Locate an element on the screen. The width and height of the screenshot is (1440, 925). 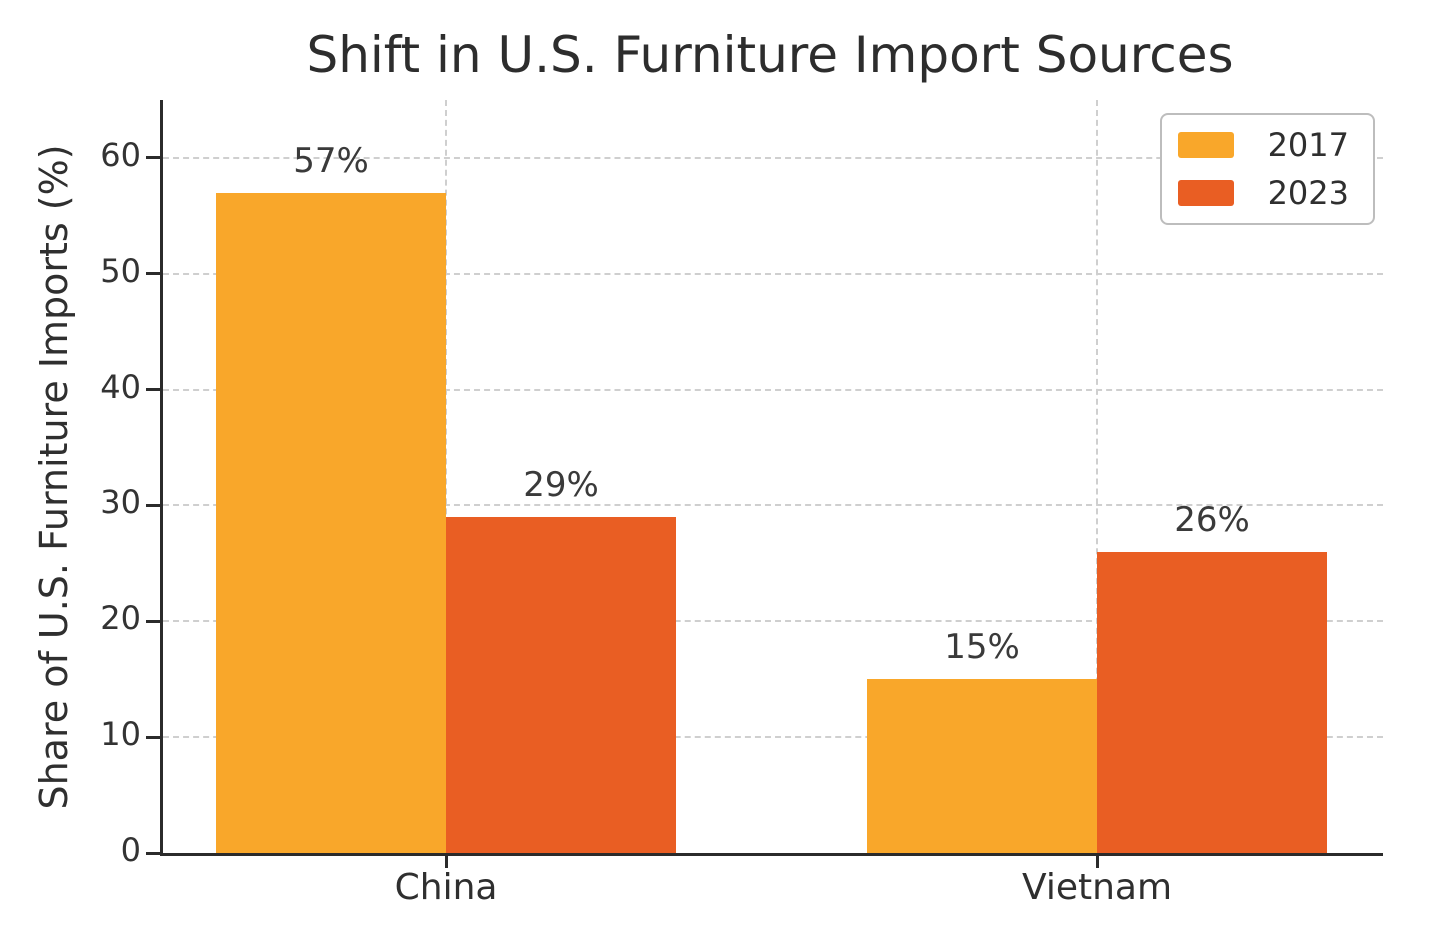
y-tick-label-20: 20 is located at coordinates (120, 618).